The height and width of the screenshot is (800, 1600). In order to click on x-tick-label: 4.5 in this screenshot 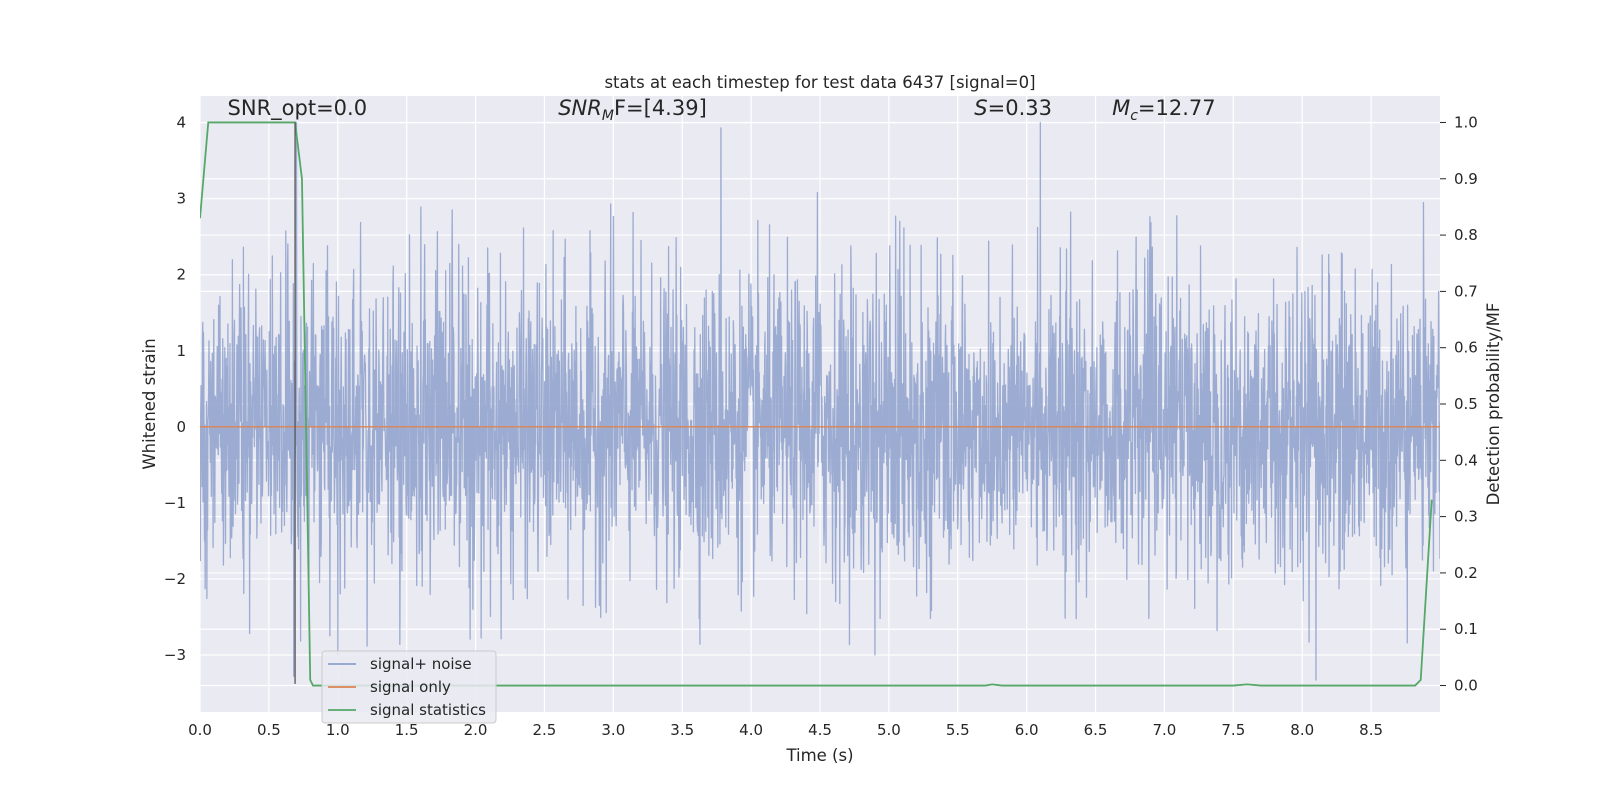, I will do `click(820, 730)`.